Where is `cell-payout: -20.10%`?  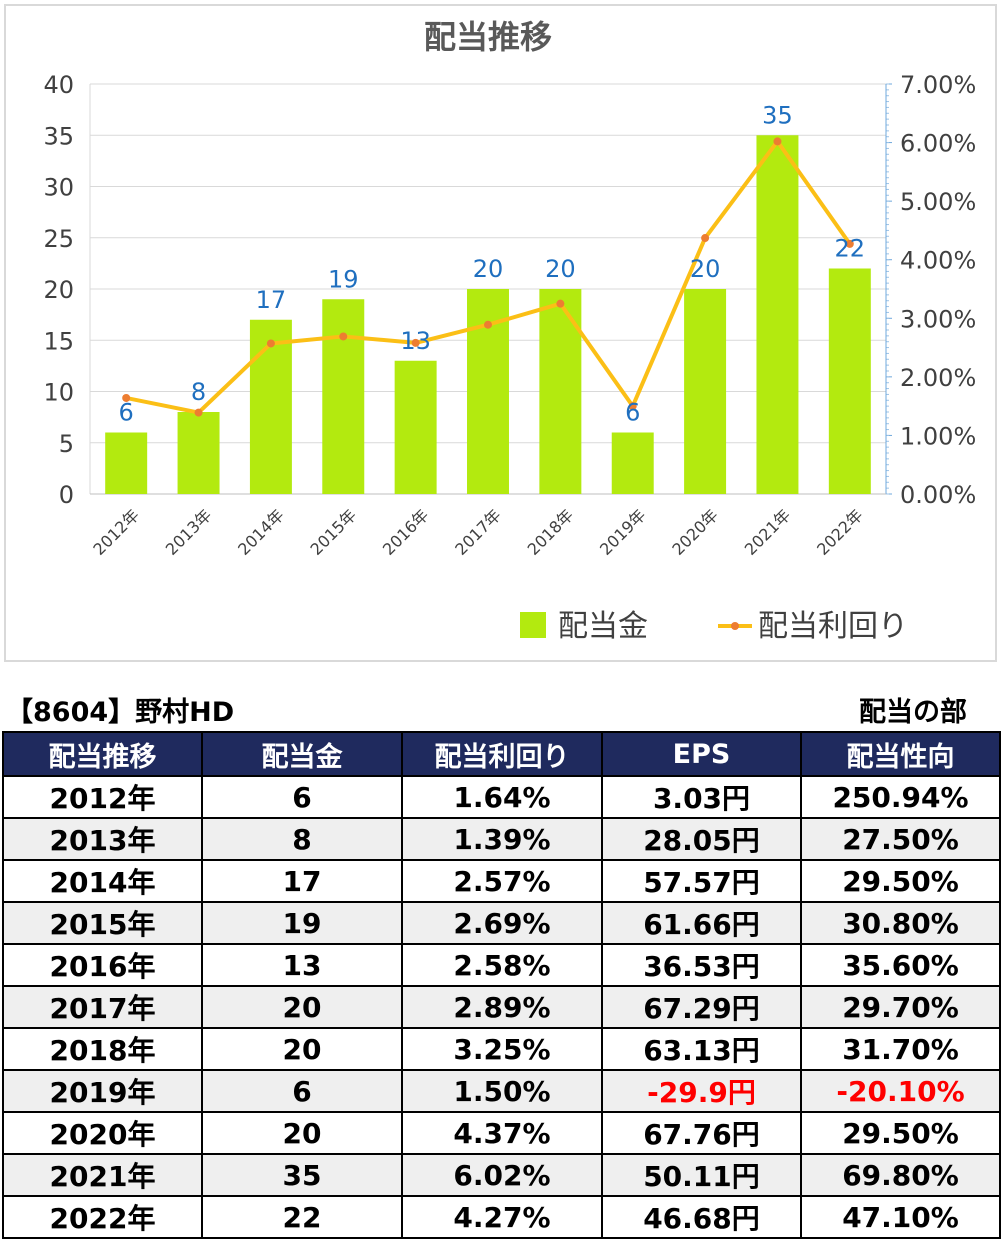
cell-payout: -20.10% is located at coordinates (900, 1091).